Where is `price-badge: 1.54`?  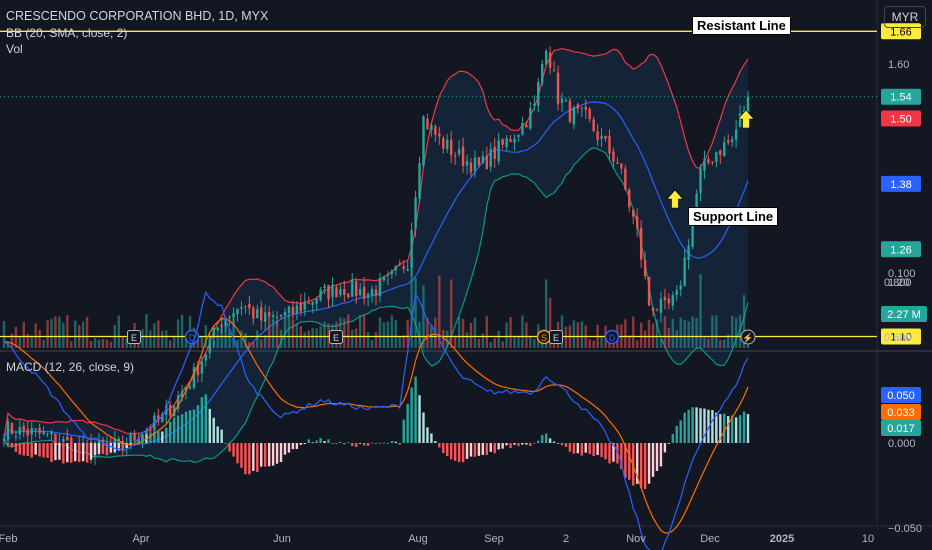
price-badge: 1.54 is located at coordinates (900, 98).